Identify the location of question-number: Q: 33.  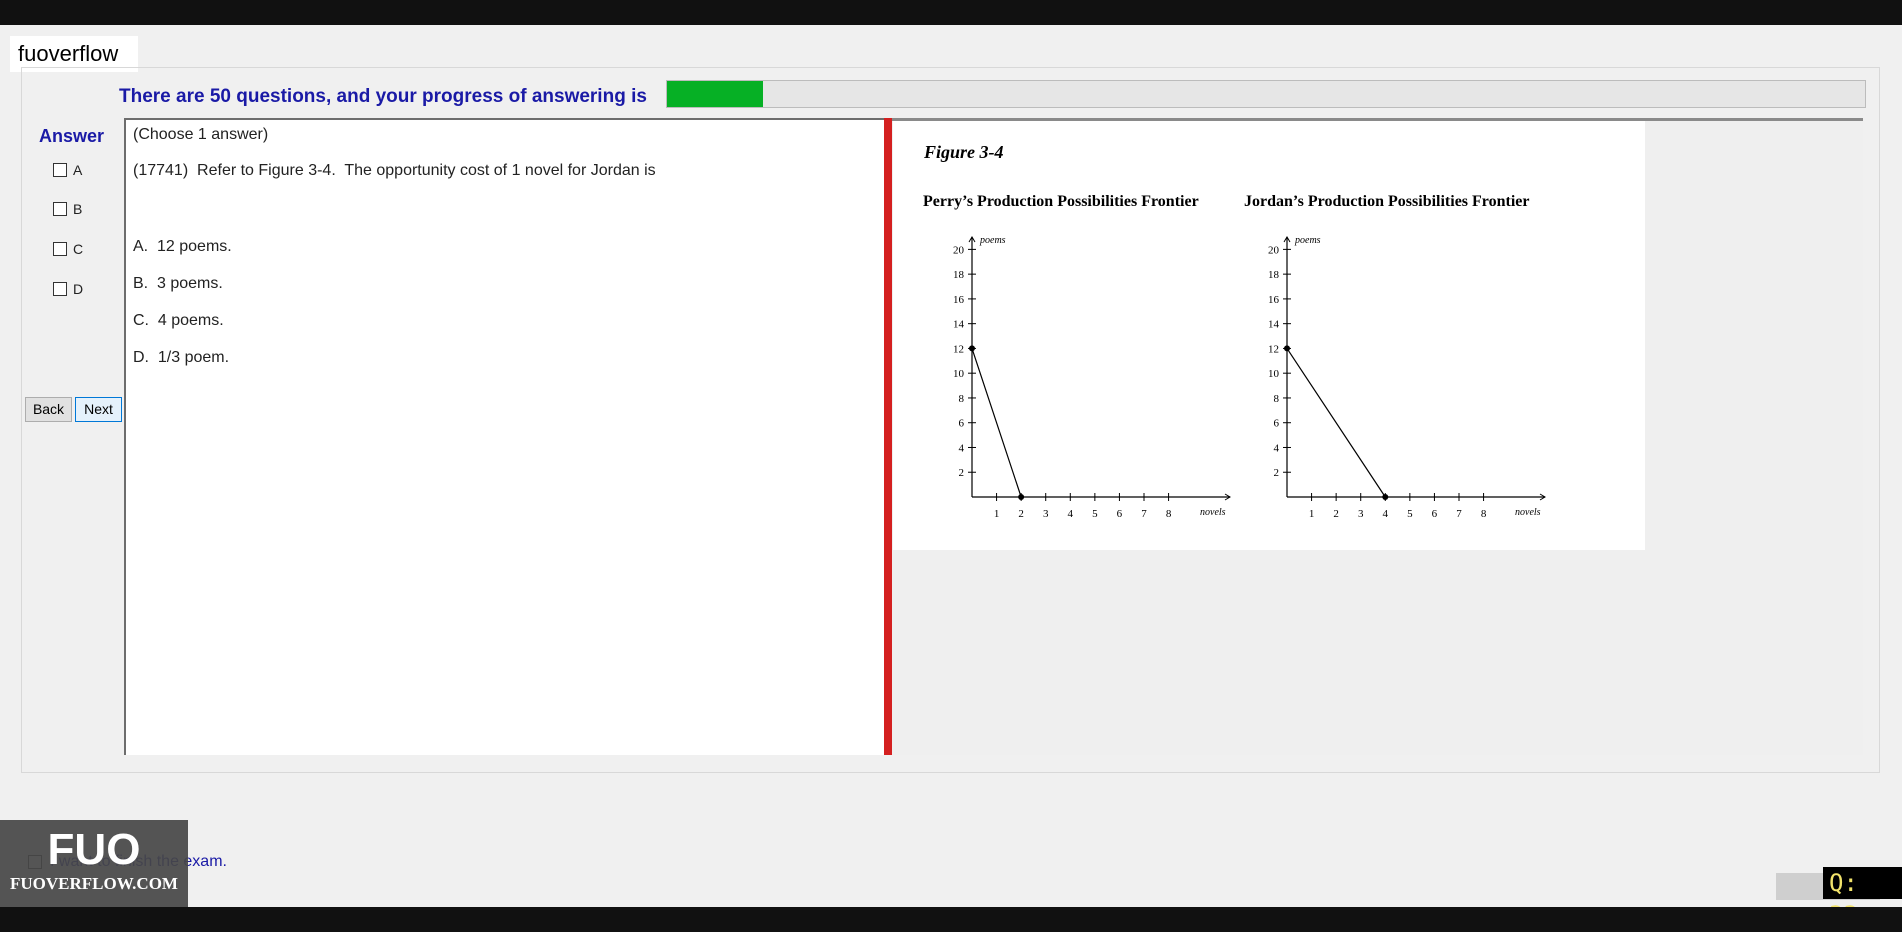
(1862, 898).